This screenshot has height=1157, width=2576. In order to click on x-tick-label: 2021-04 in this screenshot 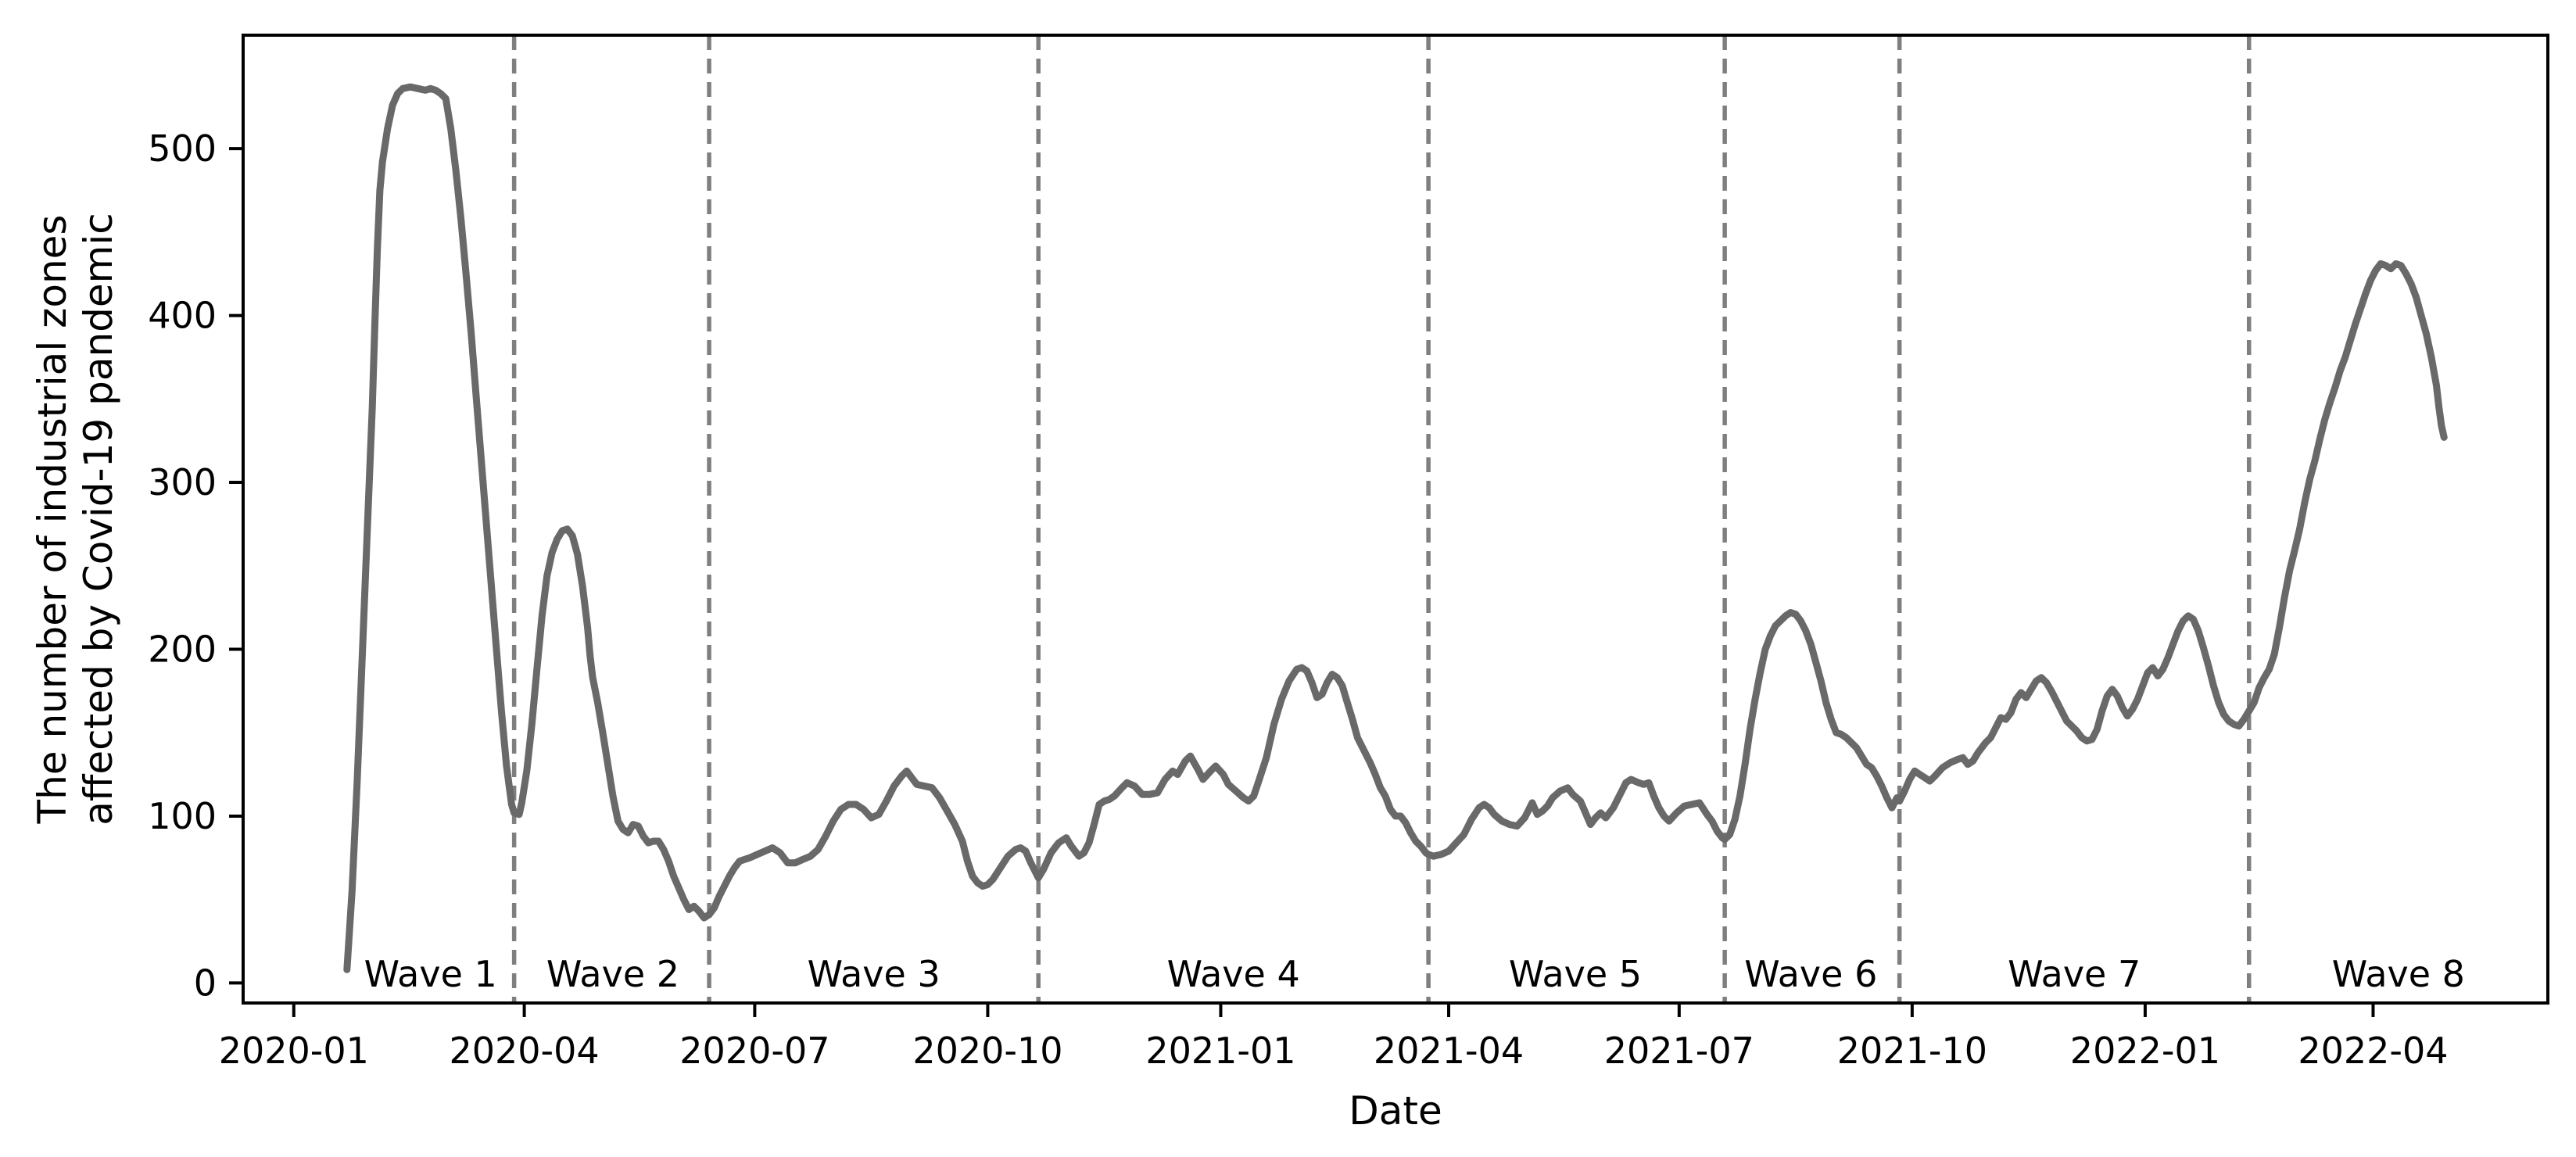, I will do `click(1449, 1051)`.